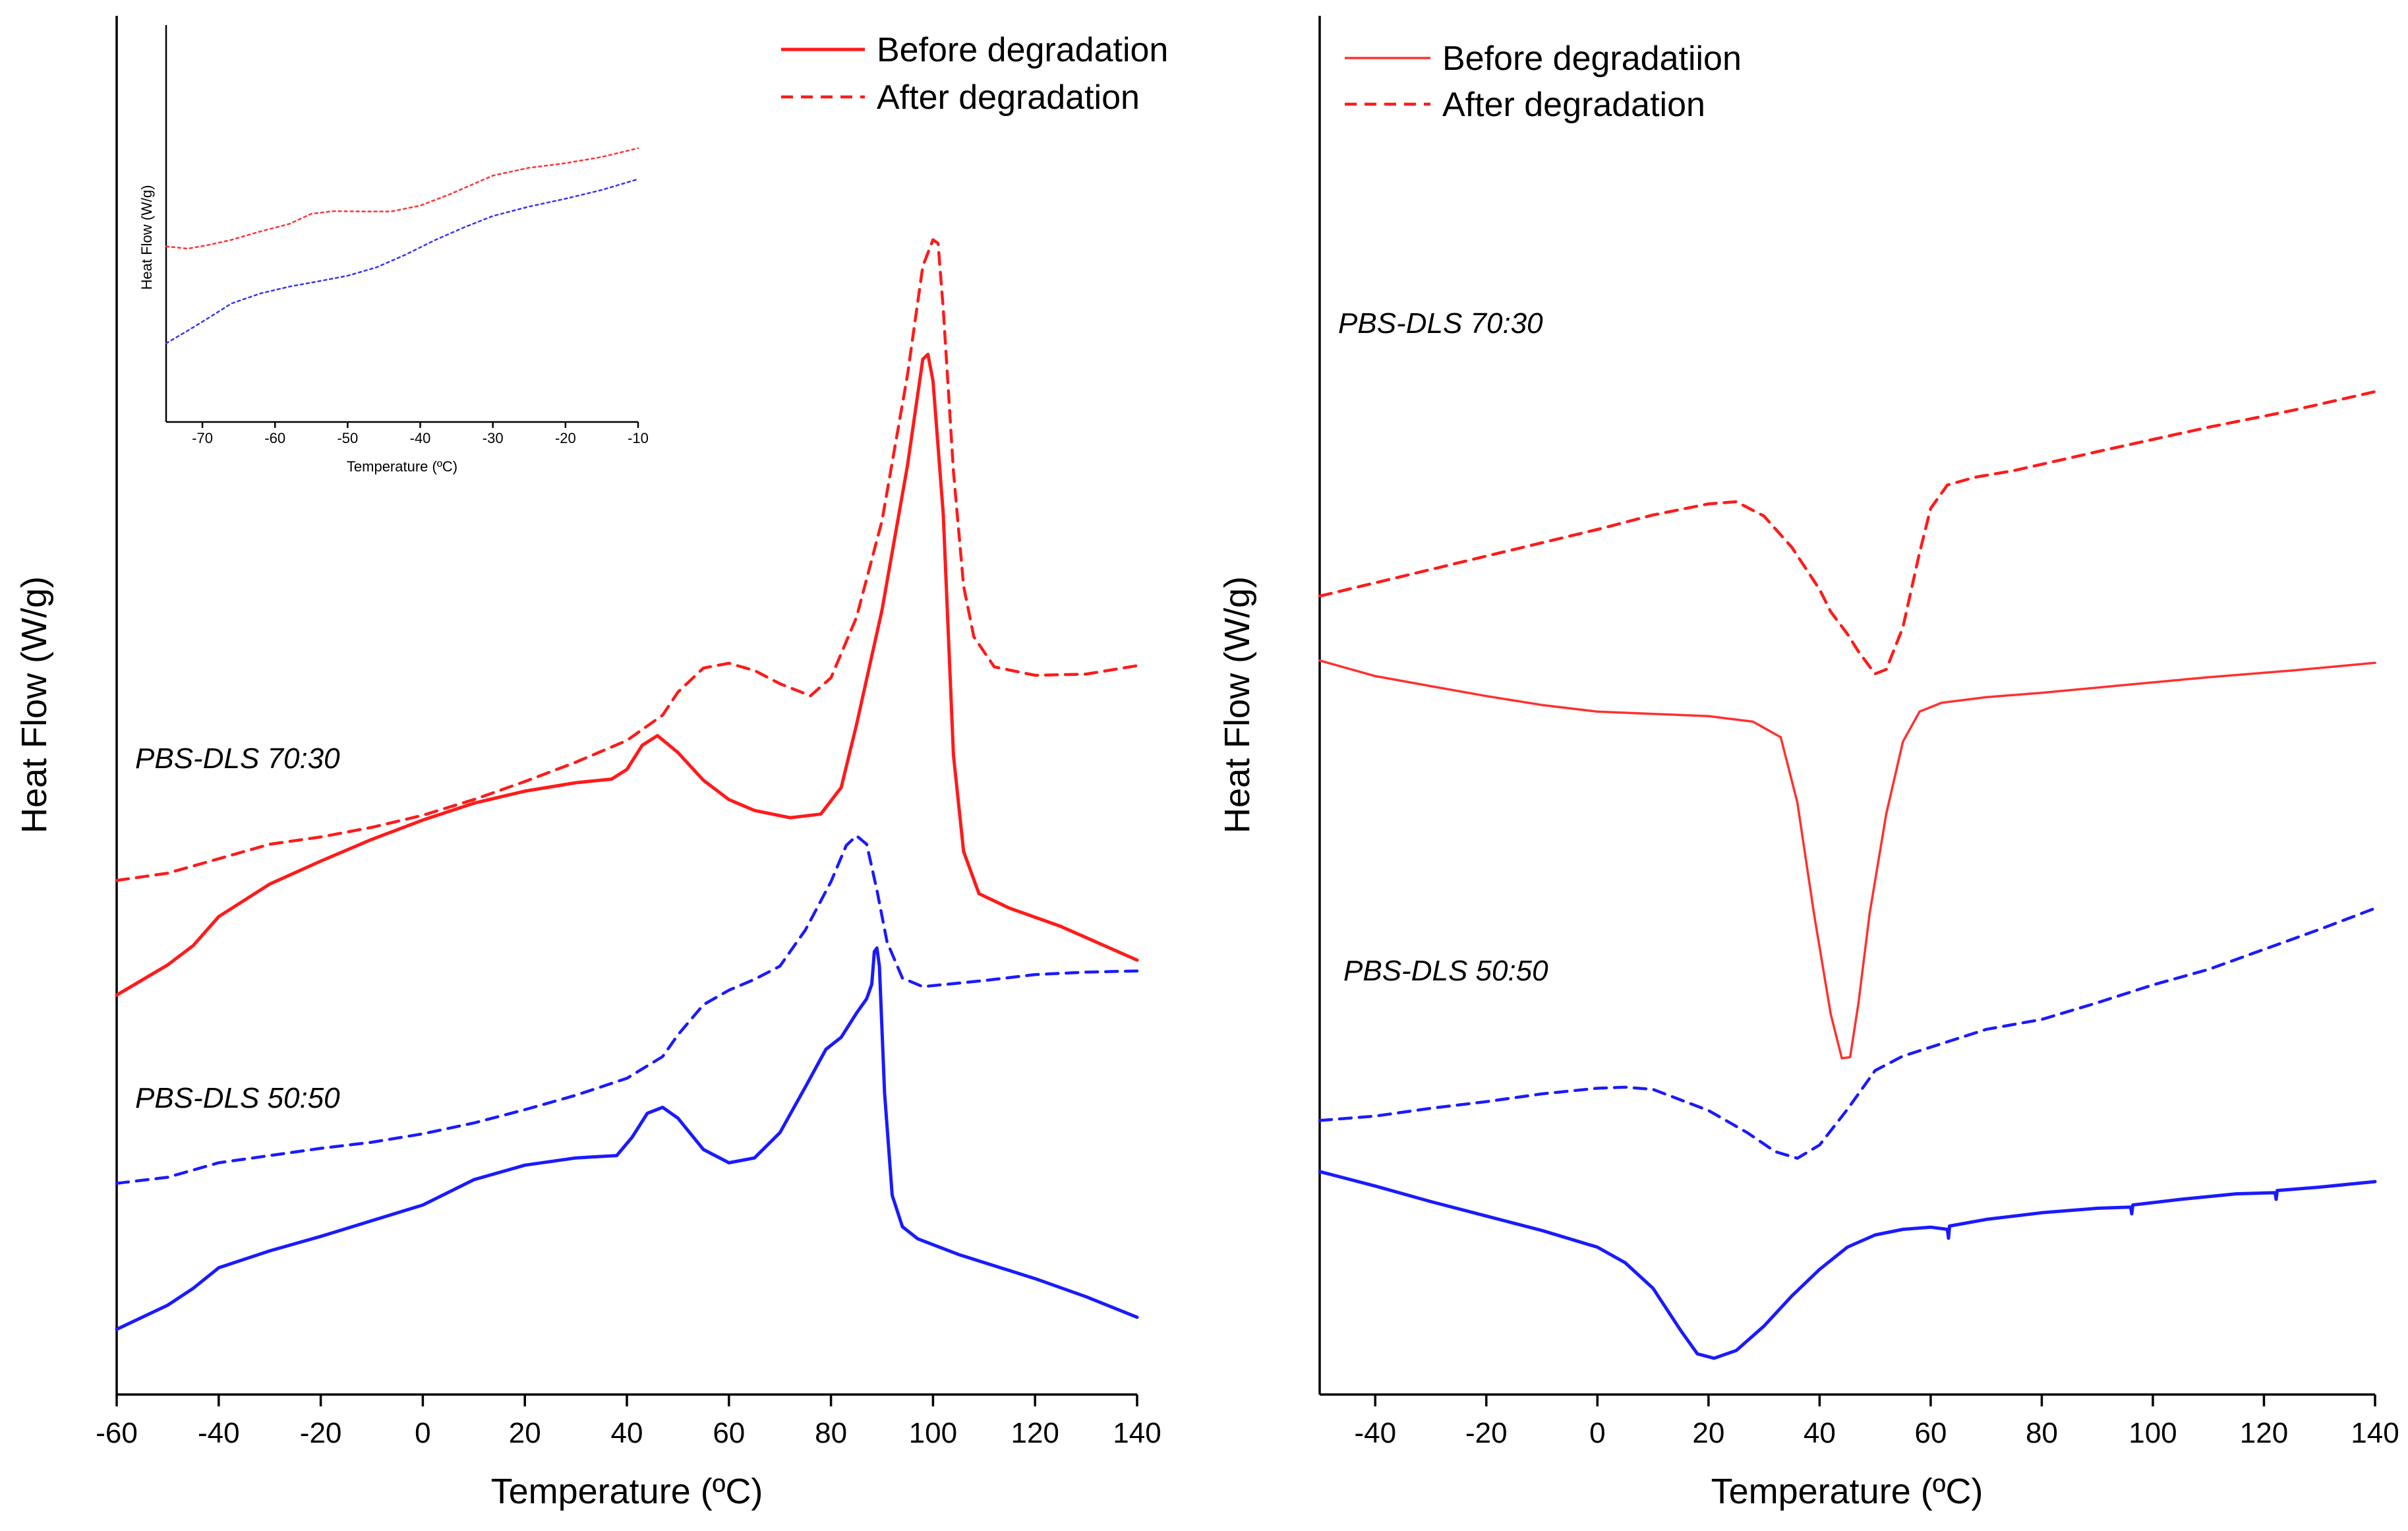 This screenshot has height=1531, width=2408. I want to click on legend-label-before: Before degradatiion, so click(1592, 59).